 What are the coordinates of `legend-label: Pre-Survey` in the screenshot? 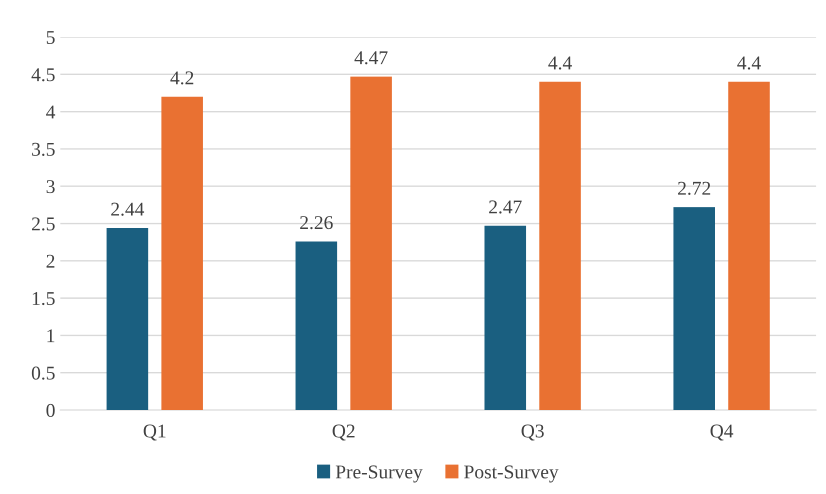 It's located at (379, 474).